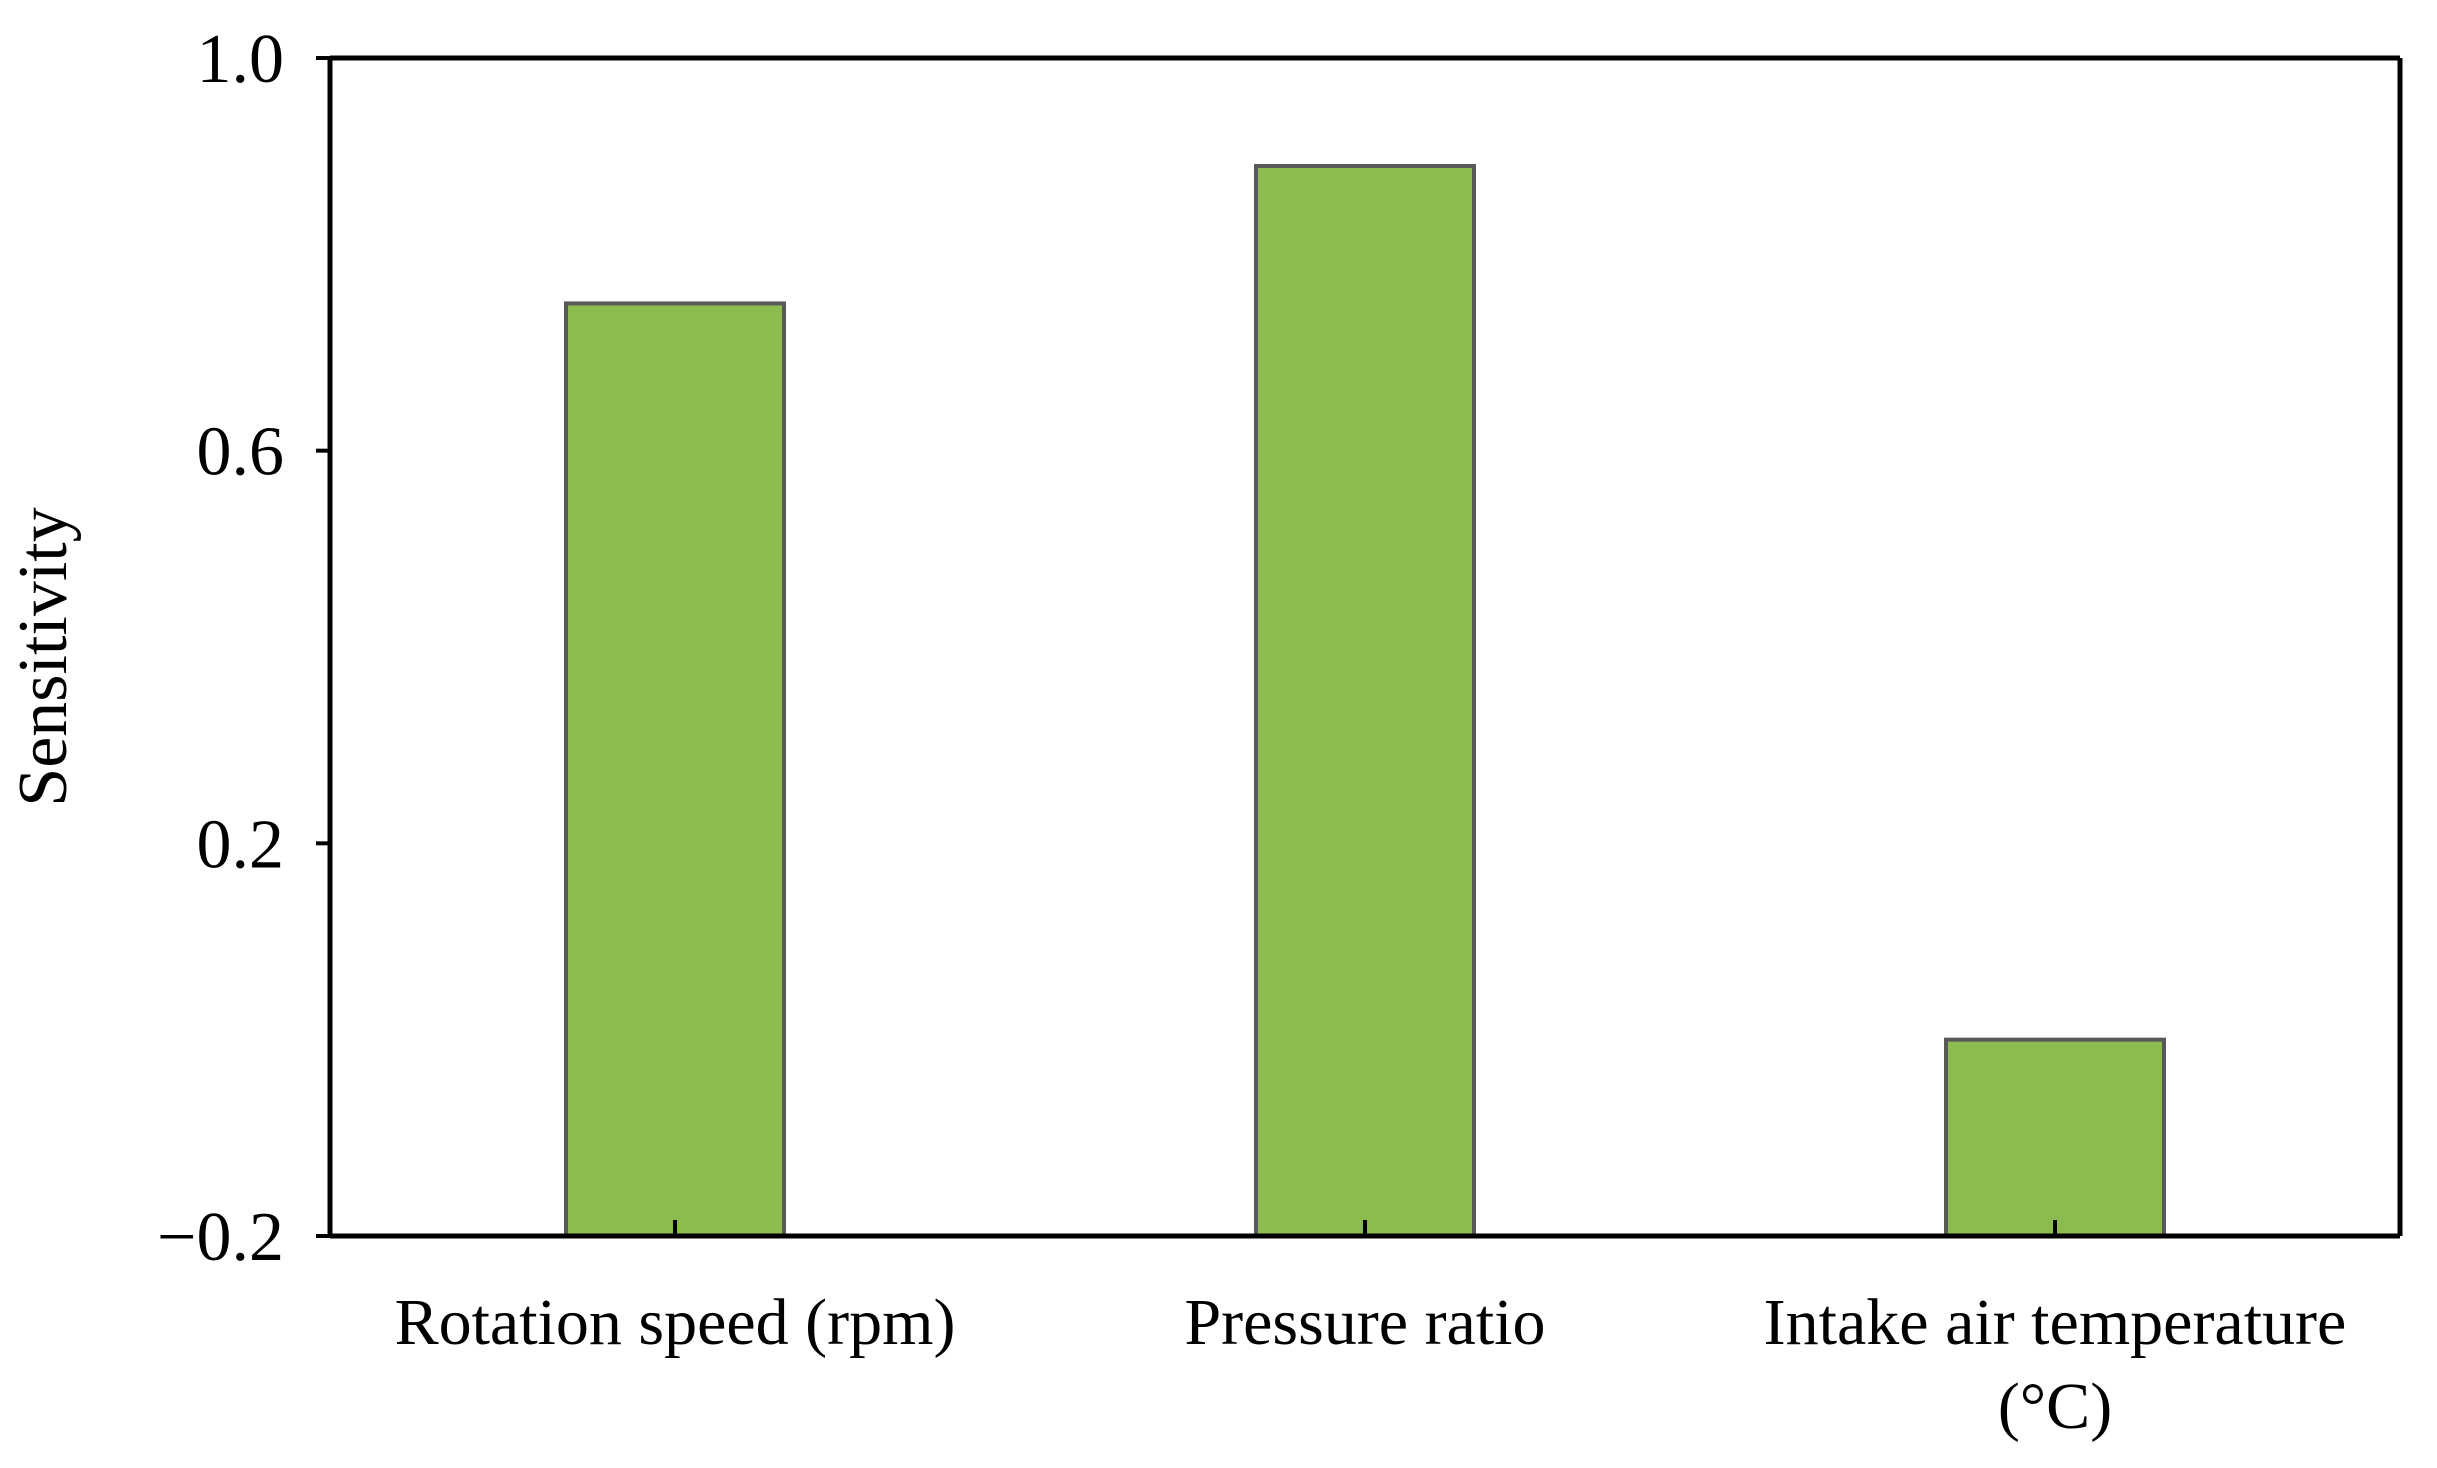 The image size is (2437, 1468). I want to click on y-tick-label: 1.0, so click(241, 59).